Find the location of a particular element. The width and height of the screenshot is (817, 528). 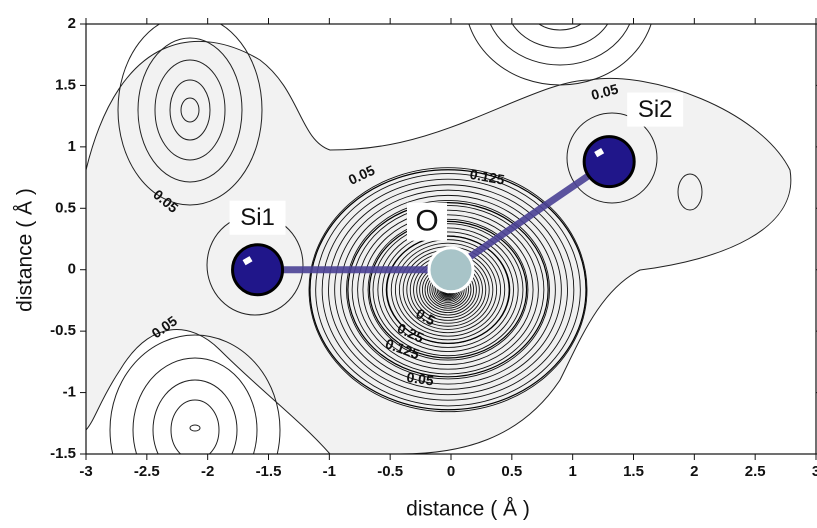

contour-ring is located at coordinates (448, 289).